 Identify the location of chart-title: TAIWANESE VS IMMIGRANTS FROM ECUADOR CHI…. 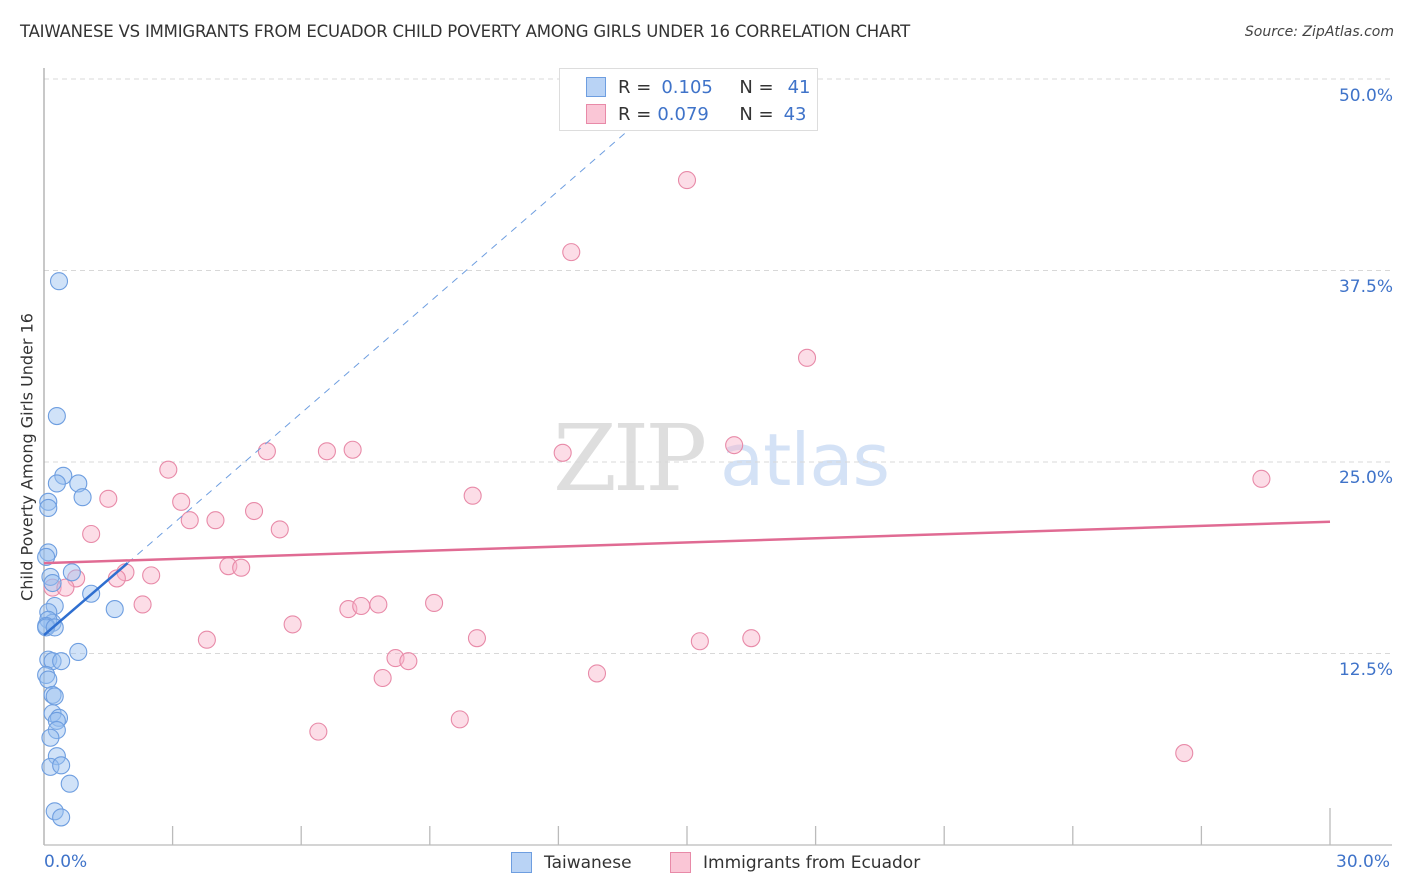
(465, 31).